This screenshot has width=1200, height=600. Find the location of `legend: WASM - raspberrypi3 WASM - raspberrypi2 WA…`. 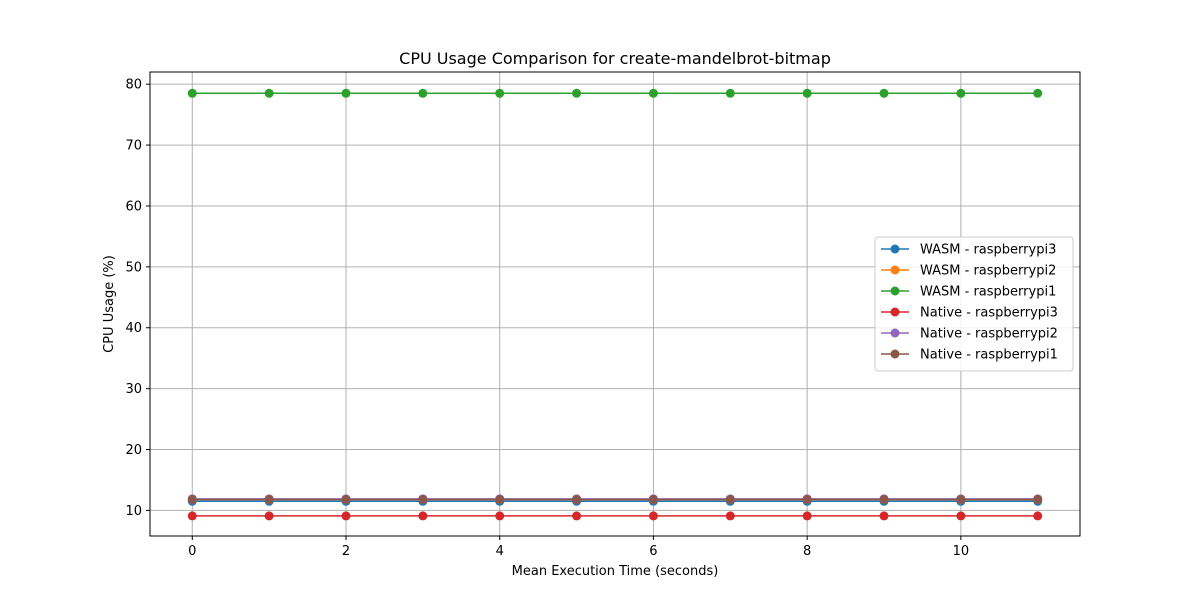

legend: WASM - raspberrypi3 WASM - raspberrypi2 WA… is located at coordinates (974, 304).